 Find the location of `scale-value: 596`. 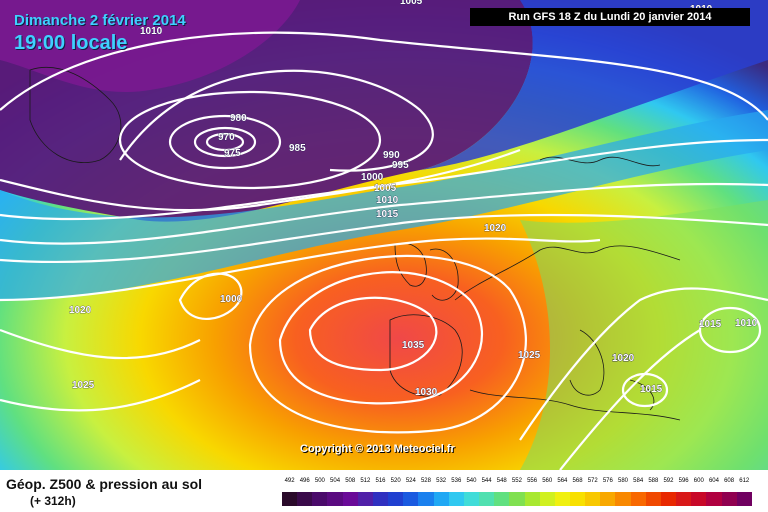

scale-value: 596 is located at coordinates (683, 481).